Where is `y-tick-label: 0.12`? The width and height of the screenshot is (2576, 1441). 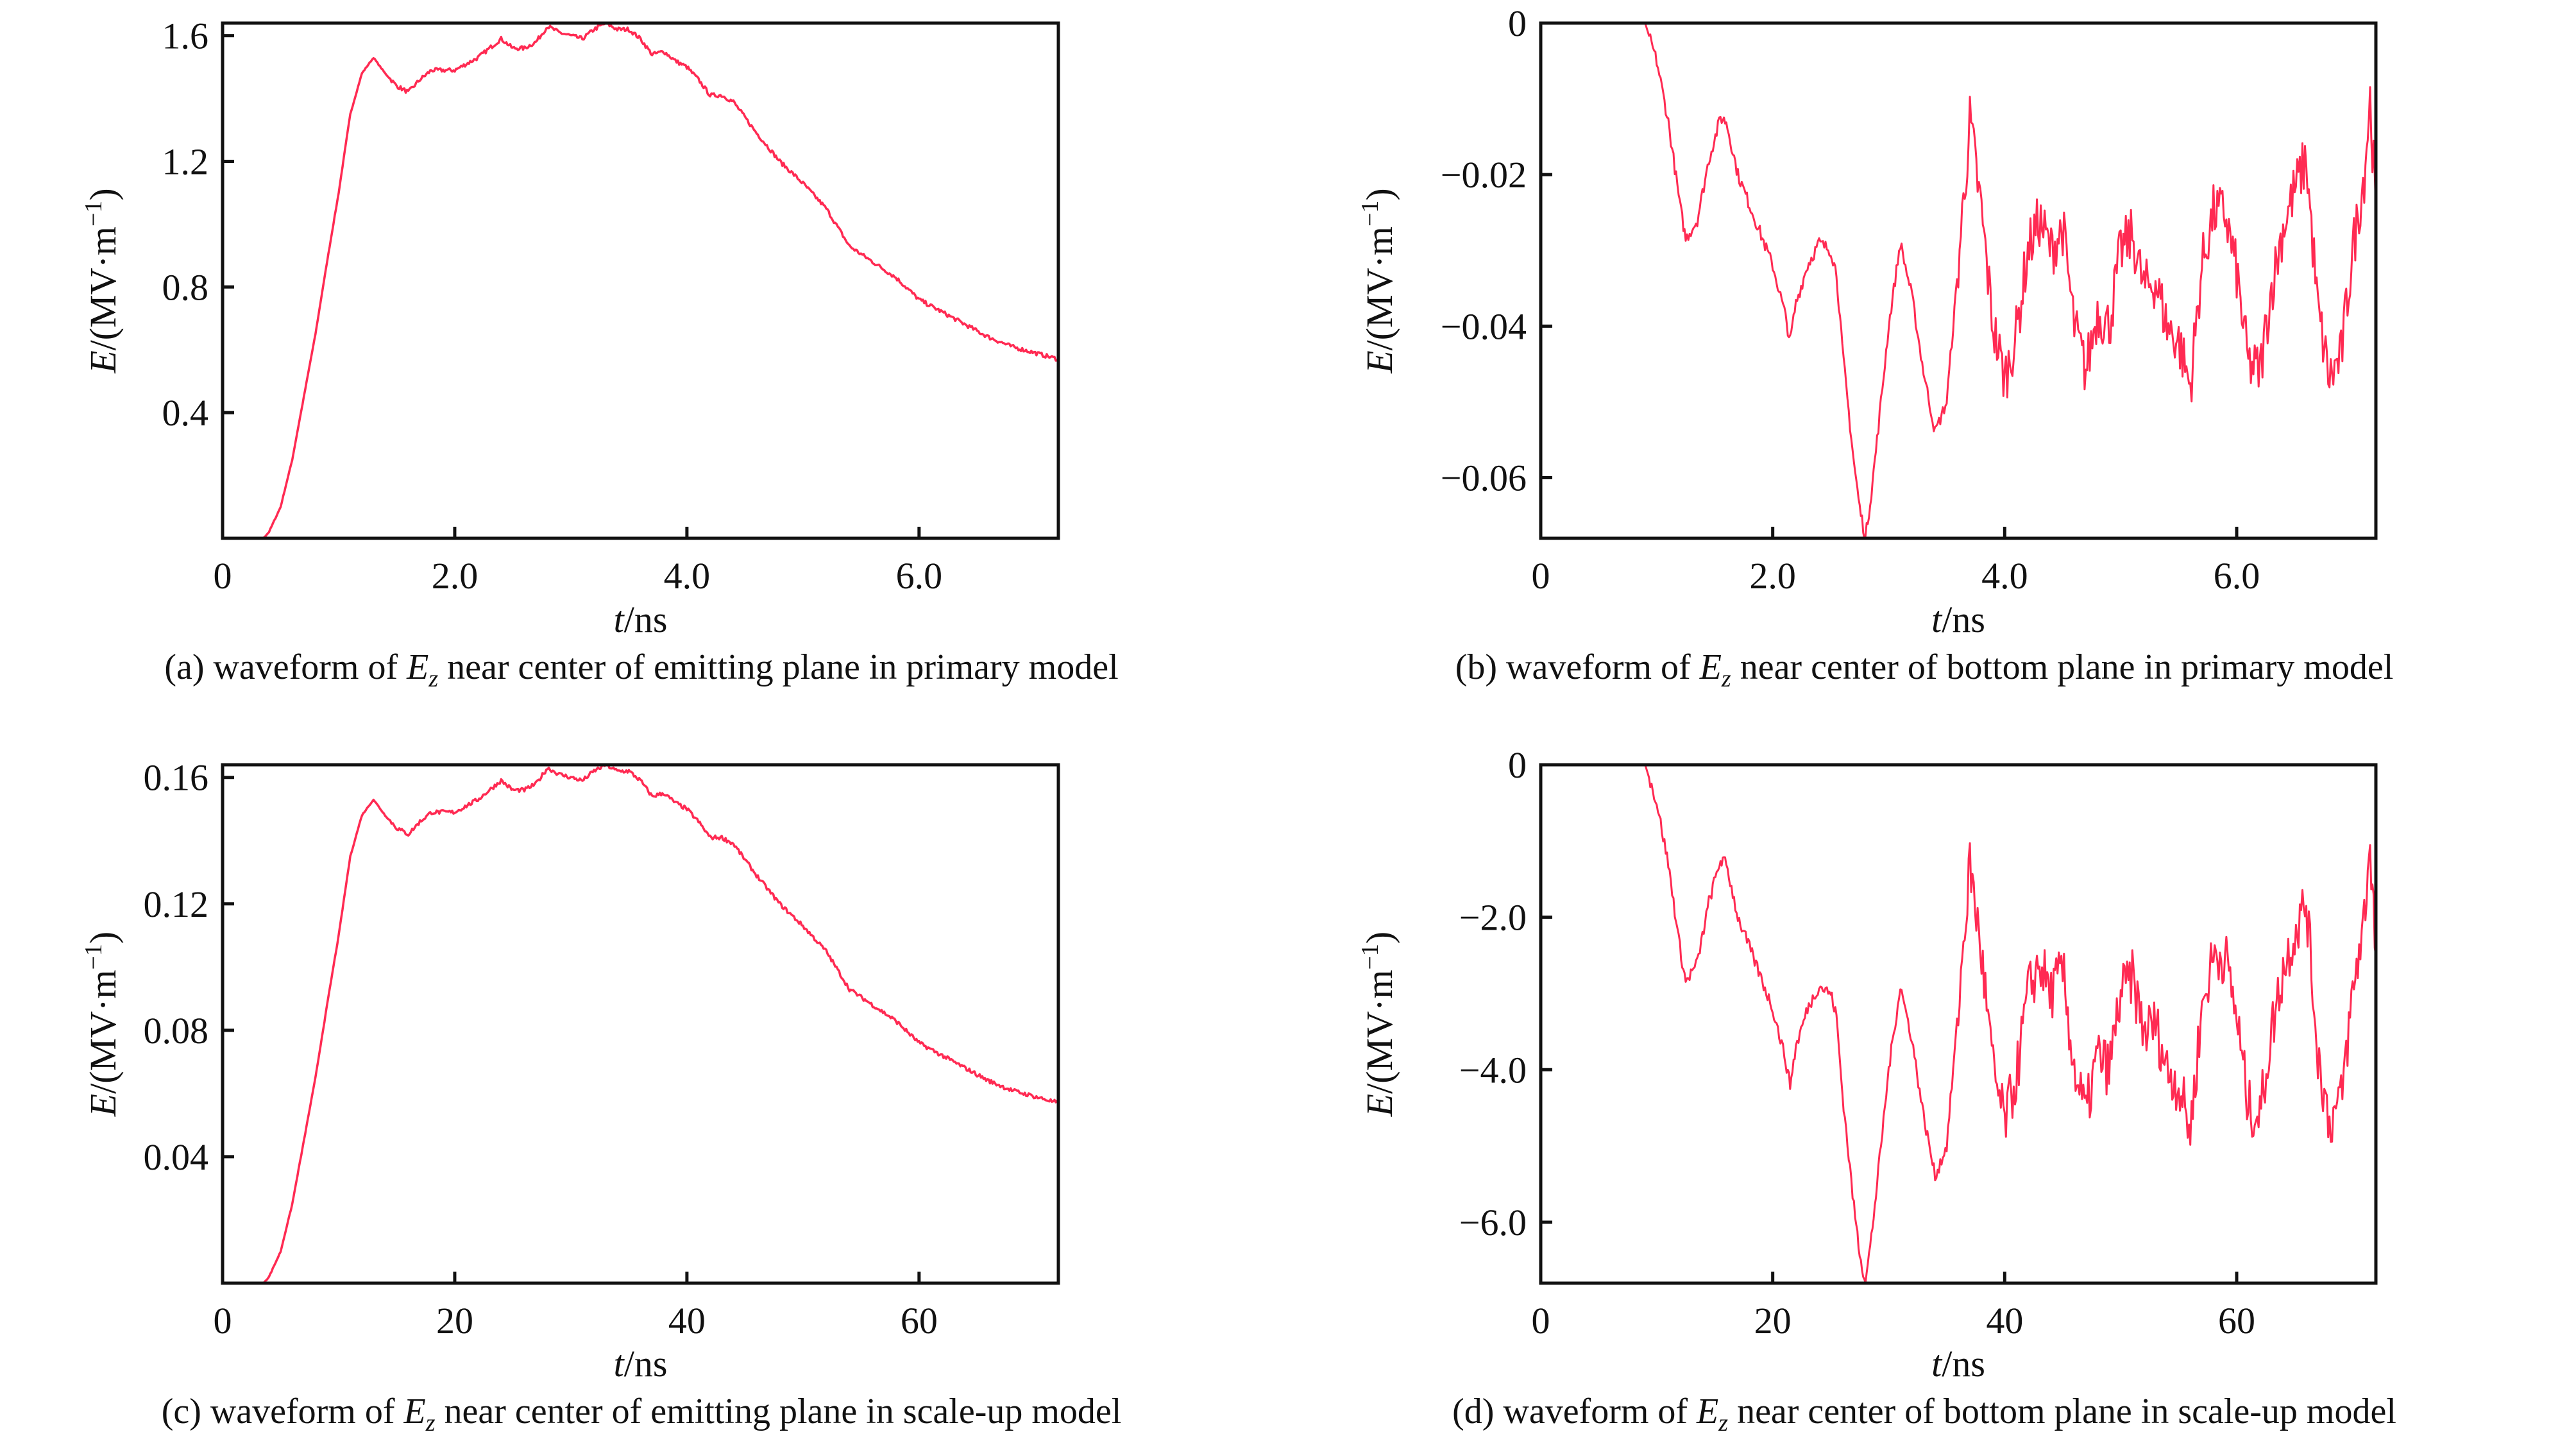 y-tick-label: 0.12 is located at coordinates (176, 904).